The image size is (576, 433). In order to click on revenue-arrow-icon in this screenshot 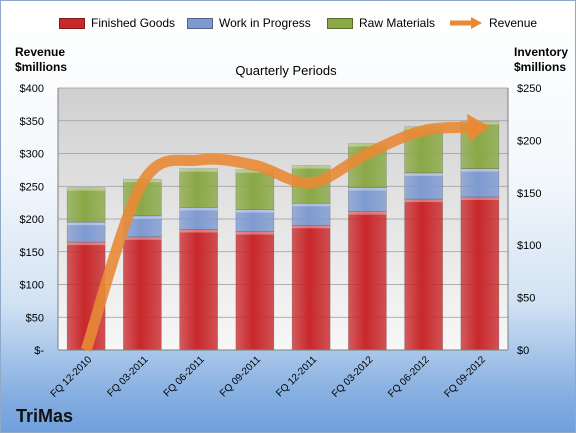, I will do `click(466, 23)`.